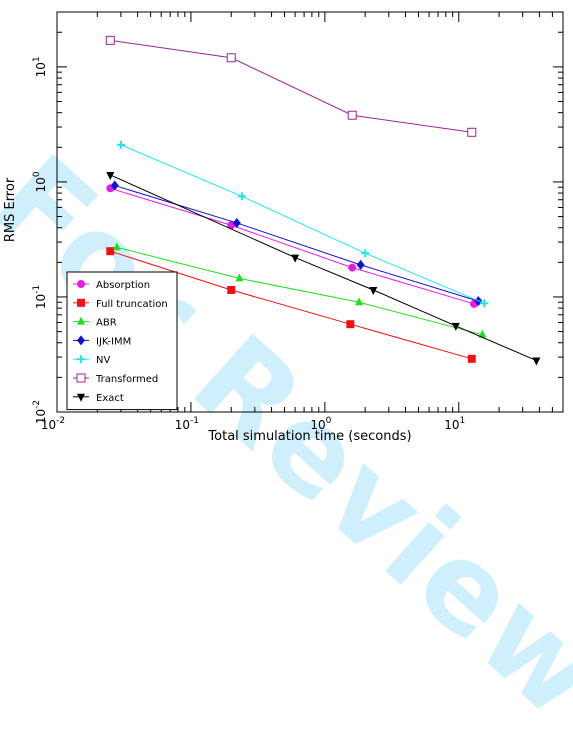 Image resolution: width=573 pixels, height=746 pixels. I want to click on series-transformed, so click(291, 86).